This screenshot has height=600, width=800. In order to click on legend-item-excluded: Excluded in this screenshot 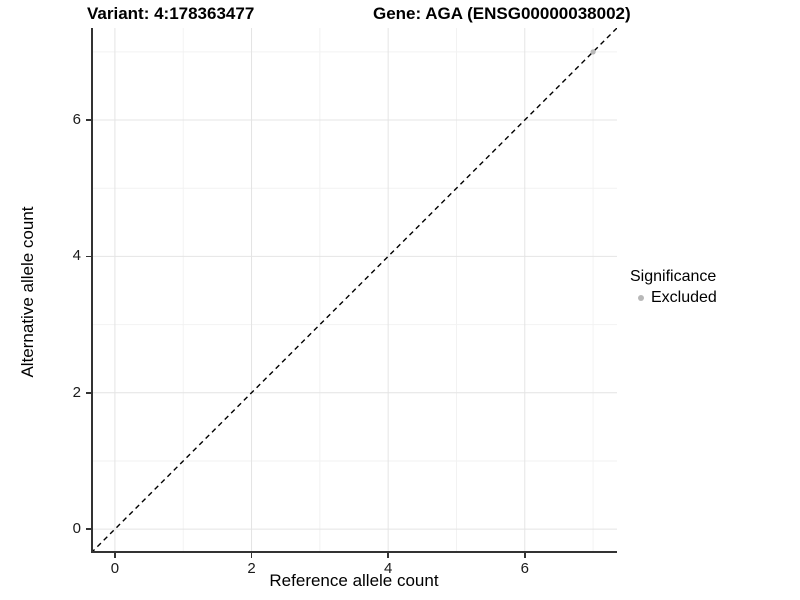, I will do `click(673, 298)`.